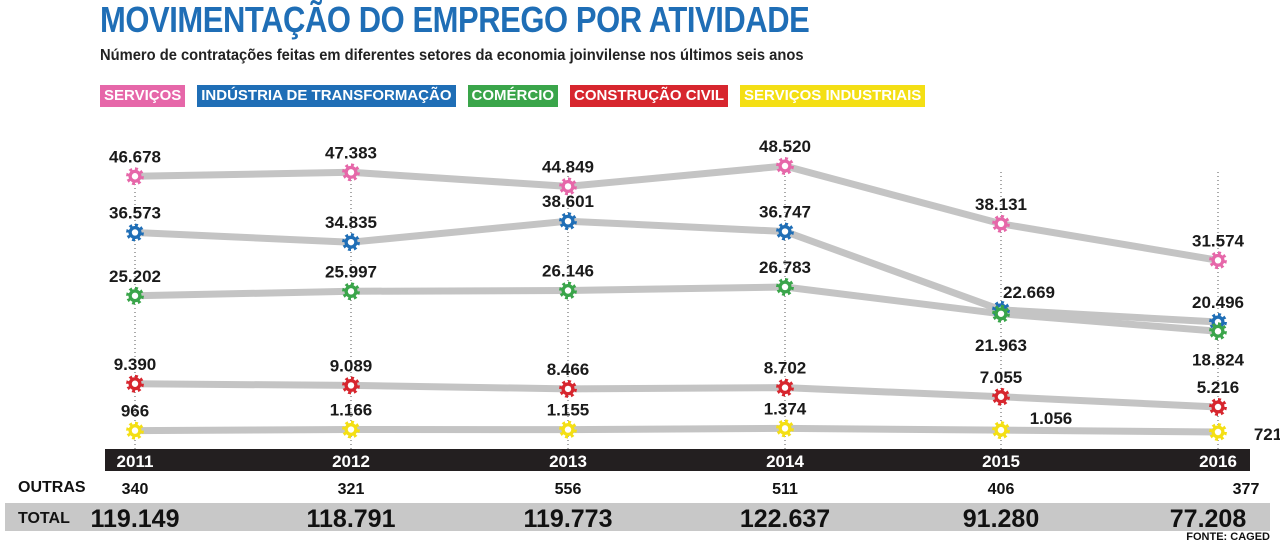  What do you see at coordinates (351, 271) in the screenshot?
I see `value-label-s2-2012: 25.997` at bounding box center [351, 271].